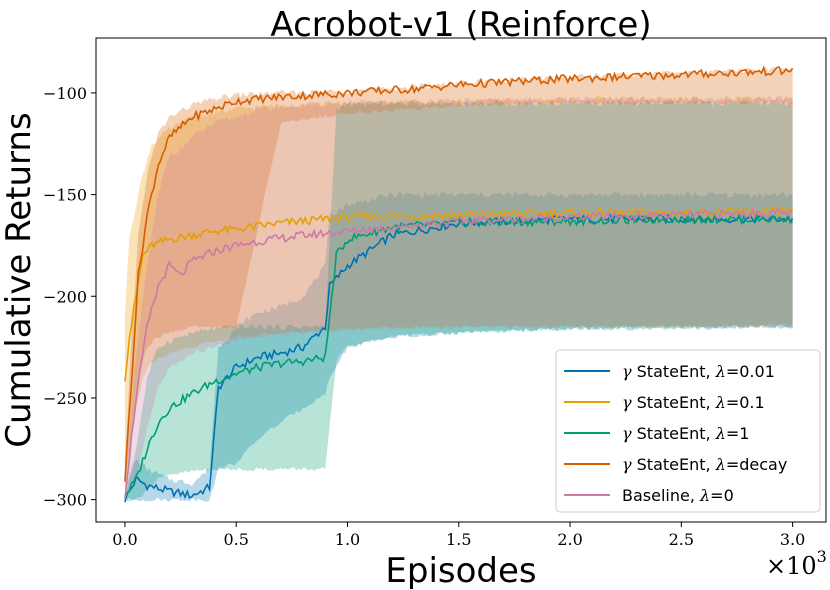 The height and width of the screenshot is (590, 830). Describe the element at coordinates (698, 371) in the screenshot. I see `legend-entry: γ StateEnt, λ=0.01` at that location.